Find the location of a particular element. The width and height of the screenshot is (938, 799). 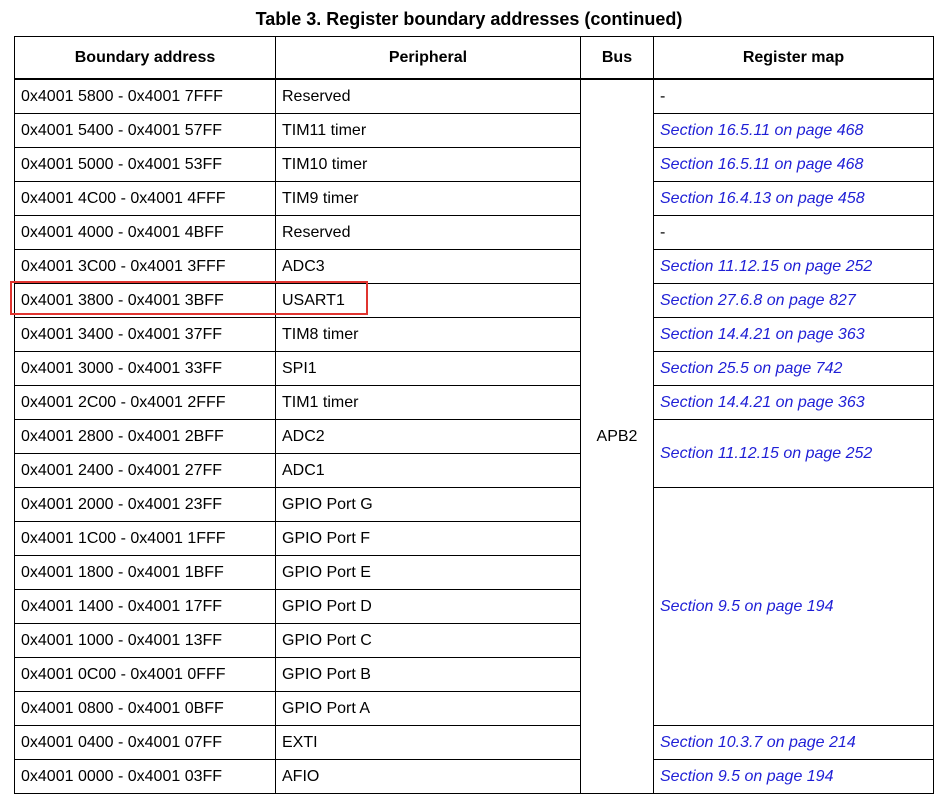

peripheral-cell: GPIO Port A is located at coordinates (428, 708).